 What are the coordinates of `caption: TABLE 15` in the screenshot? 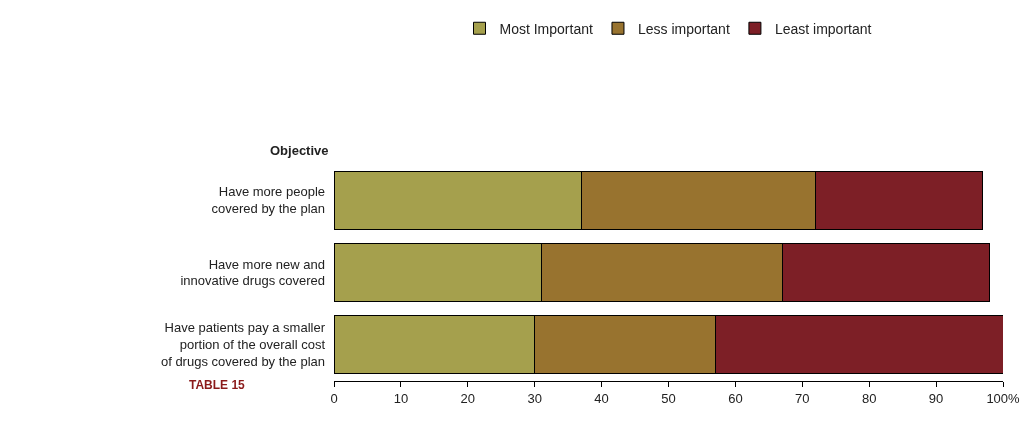 It's located at (217, 385).